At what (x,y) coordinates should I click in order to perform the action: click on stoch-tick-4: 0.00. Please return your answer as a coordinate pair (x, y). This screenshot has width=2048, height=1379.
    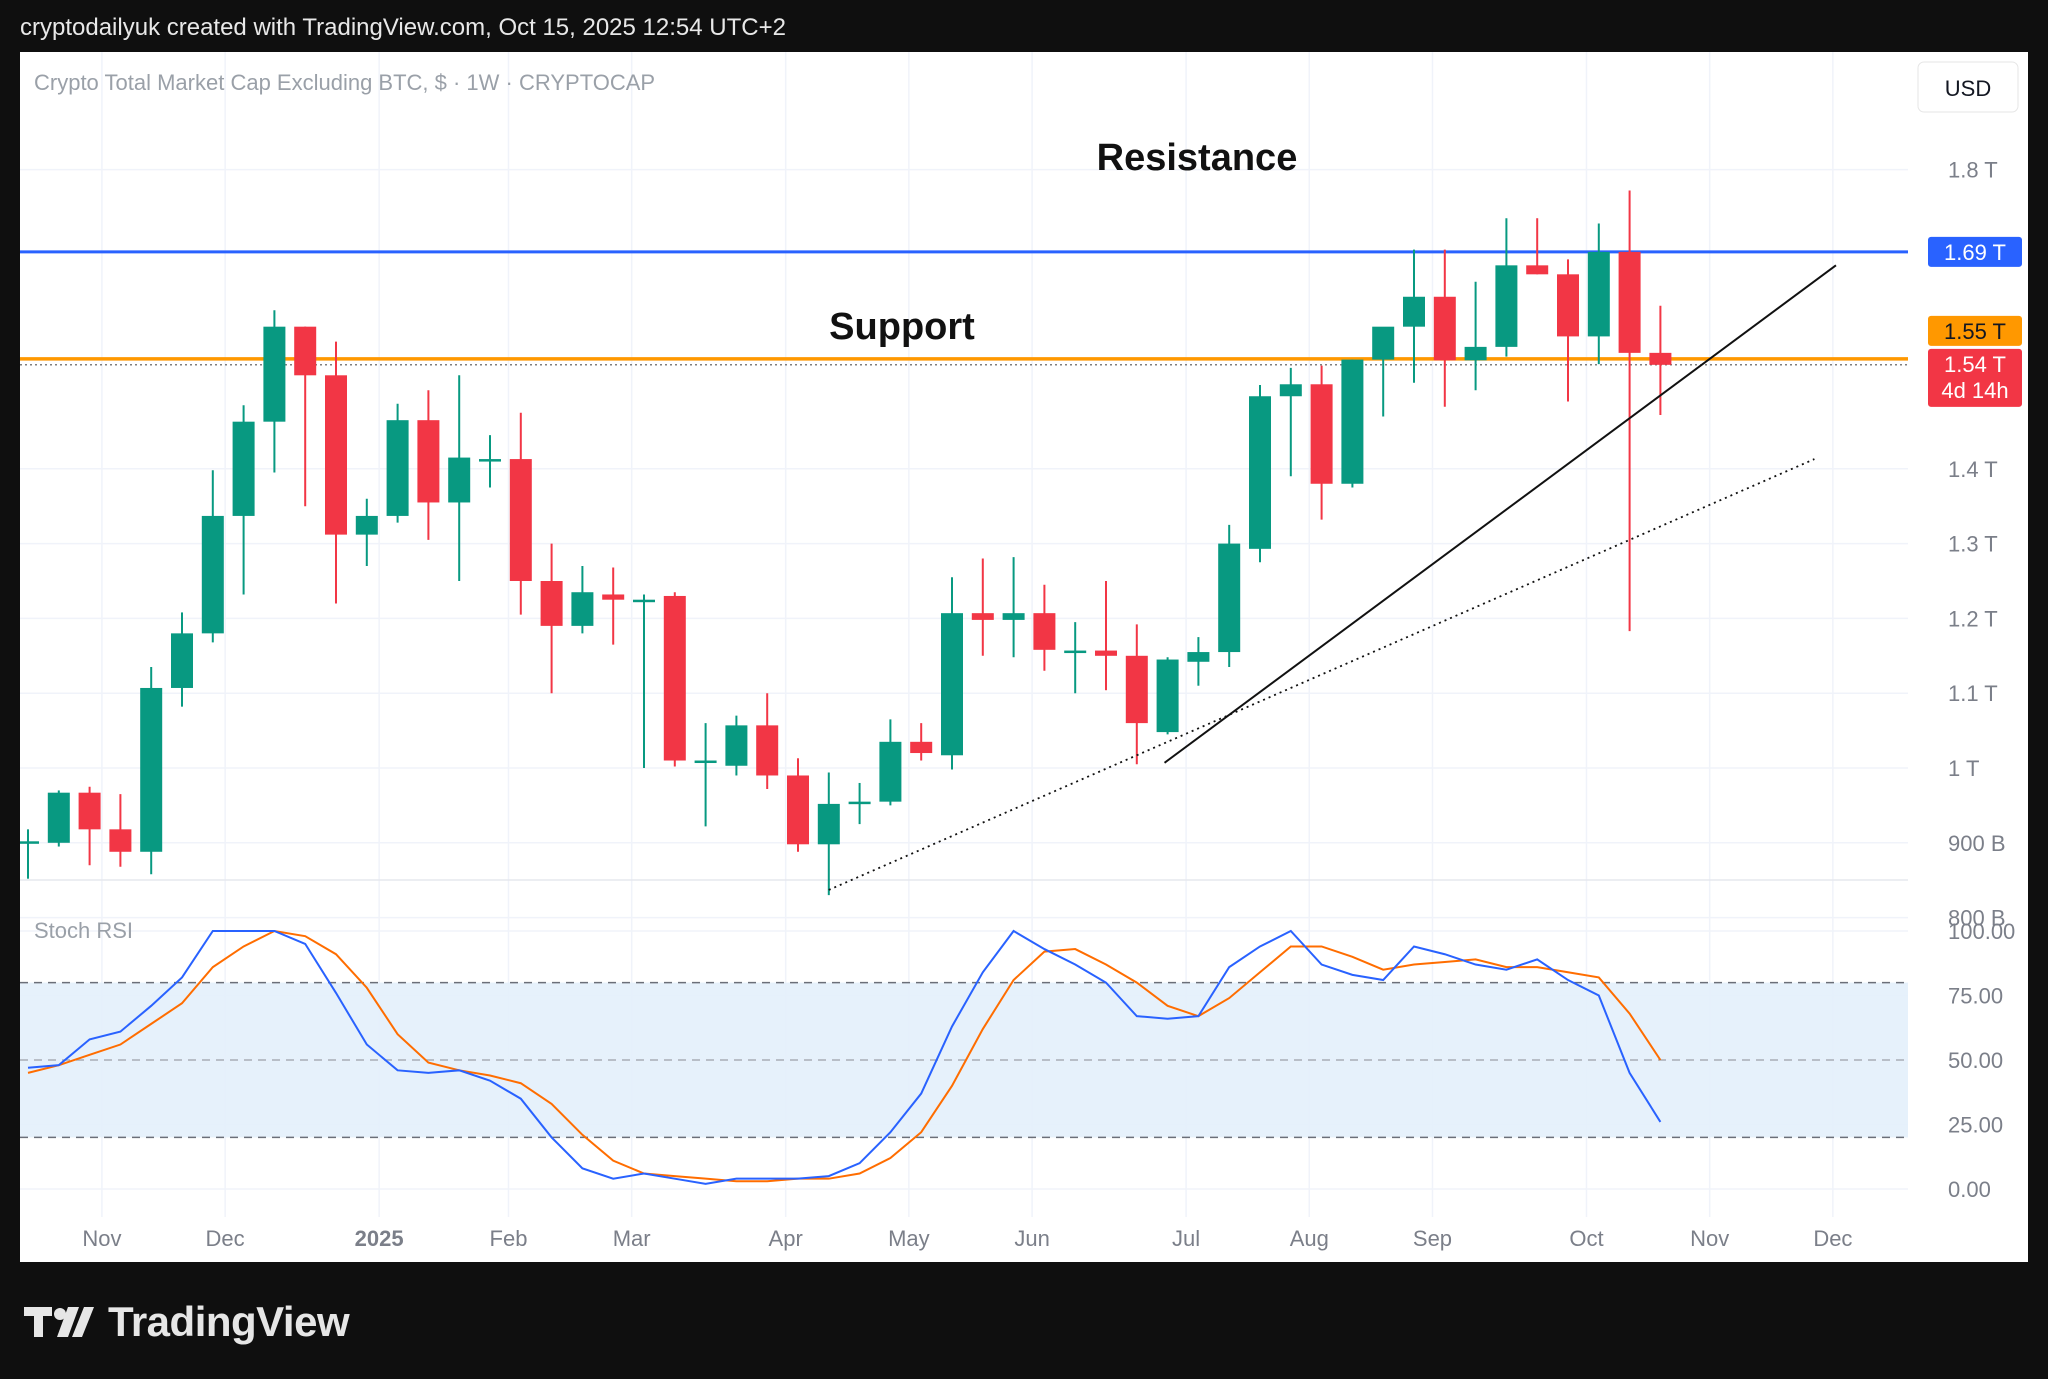
    Looking at the image, I should click on (1969, 1189).